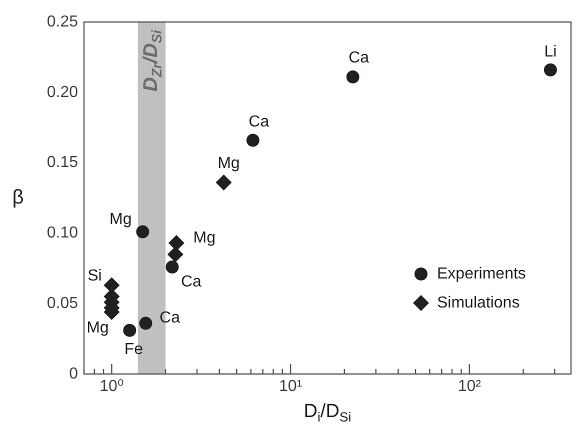 Image resolution: width=579 pixels, height=430 pixels. I want to click on annotation: Fe, so click(134, 349).